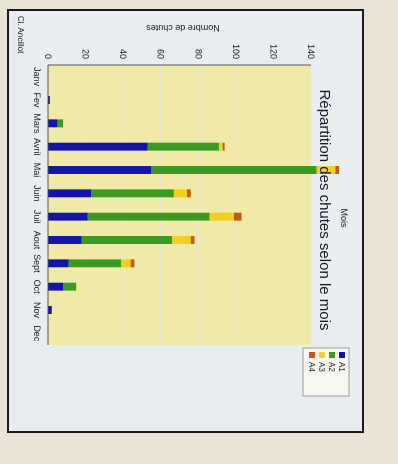 This screenshot has width=398, height=464. What do you see at coordinates (37, 263) in the screenshot?
I see `x-tick-label: Sept` at bounding box center [37, 263].